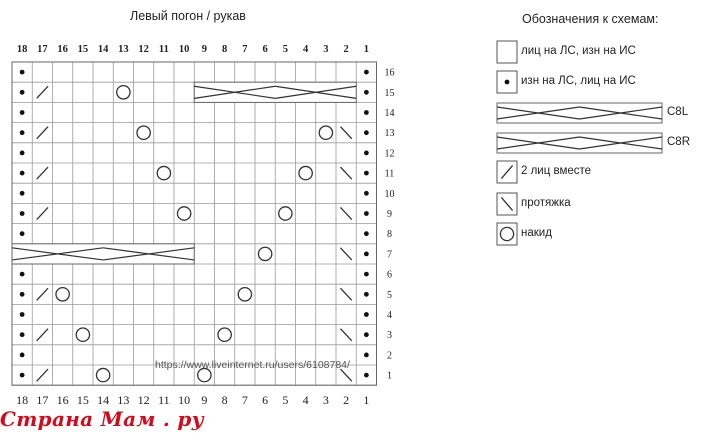 Image resolution: width=707 pixels, height=442 pixels. Describe the element at coordinates (390, 133) in the screenshot. I see `row-number: 13` at that location.